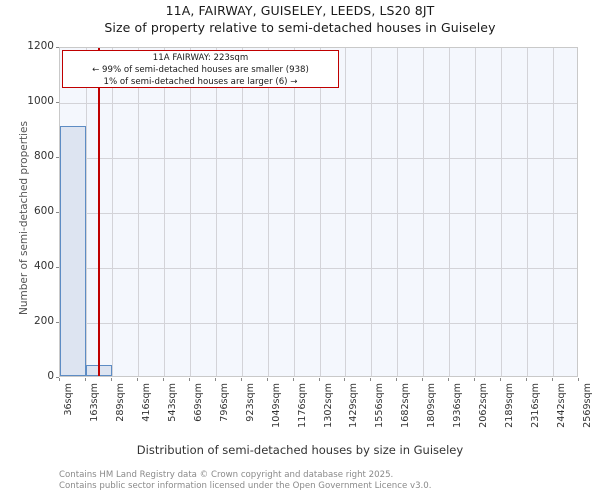  Describe the element at coordinates (300, 10) in the screenshot. I see `chart-title: 11A, FAIRWAY, GUISELEY, LEEDS, LS20 8JT` at that location.